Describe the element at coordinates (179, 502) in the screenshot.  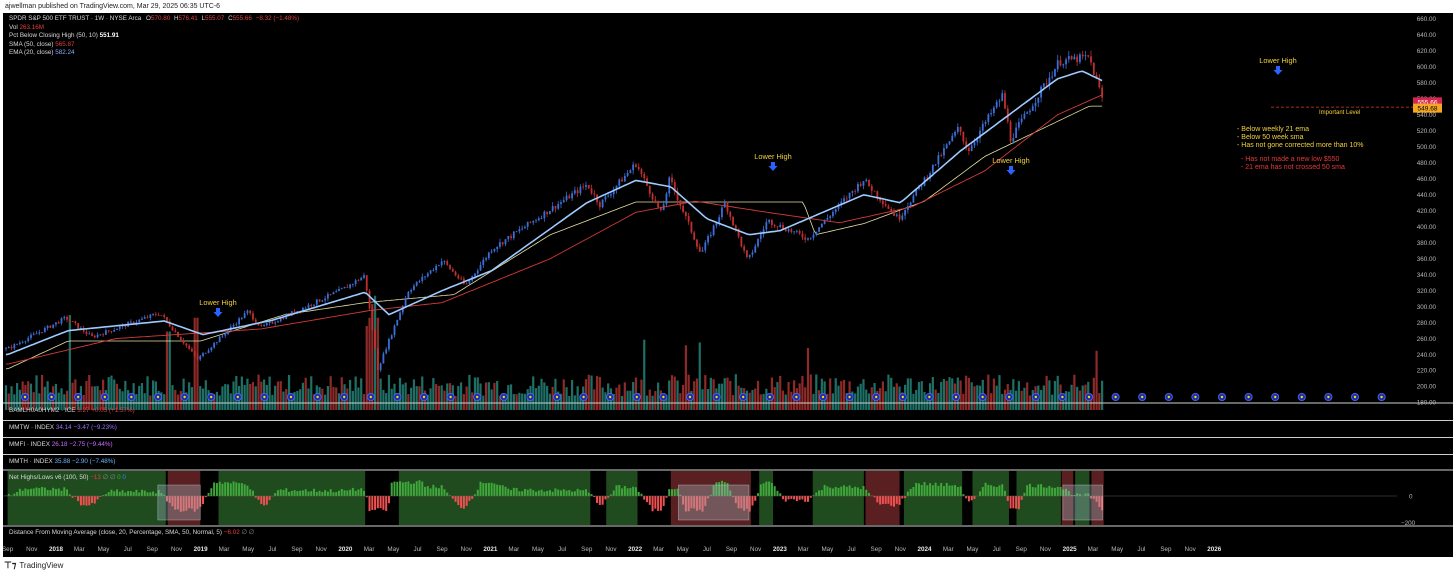
I see `nhl-highlight-box` at that location.